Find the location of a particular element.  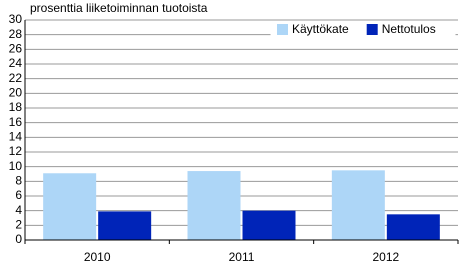

y-tick-label: 8 is located at coordinates (18, 181).